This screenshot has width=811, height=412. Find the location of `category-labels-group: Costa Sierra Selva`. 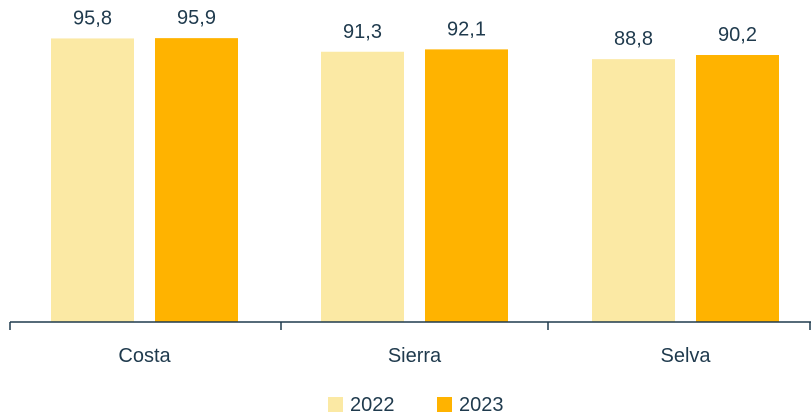

category-labels-group: Costa Sierra Selva is located at coordinates (414, 356).